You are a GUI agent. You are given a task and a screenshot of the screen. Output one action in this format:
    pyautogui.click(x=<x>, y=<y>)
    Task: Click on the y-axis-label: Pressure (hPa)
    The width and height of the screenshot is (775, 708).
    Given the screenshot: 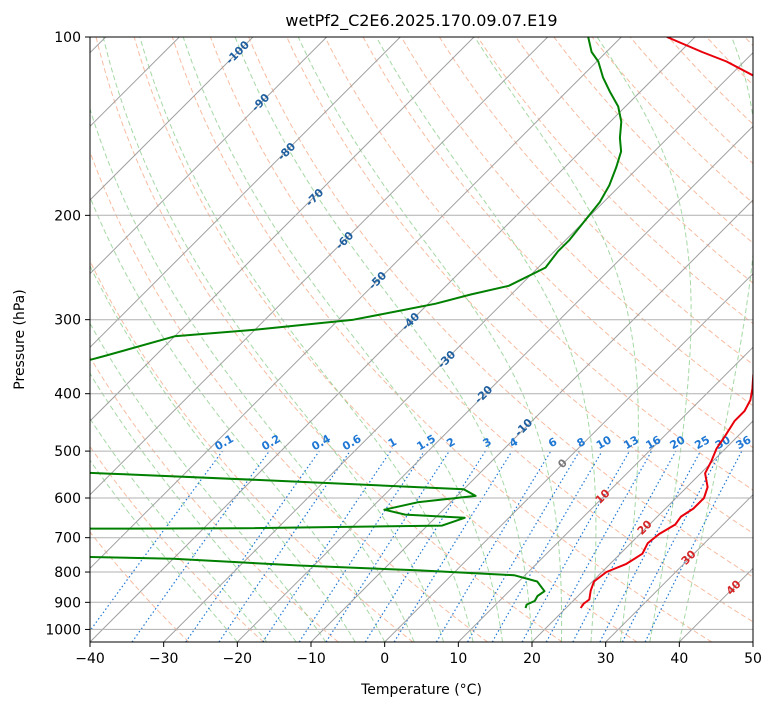 What is the action you would take?
    pyautogui.click(x=20, y=339)
    